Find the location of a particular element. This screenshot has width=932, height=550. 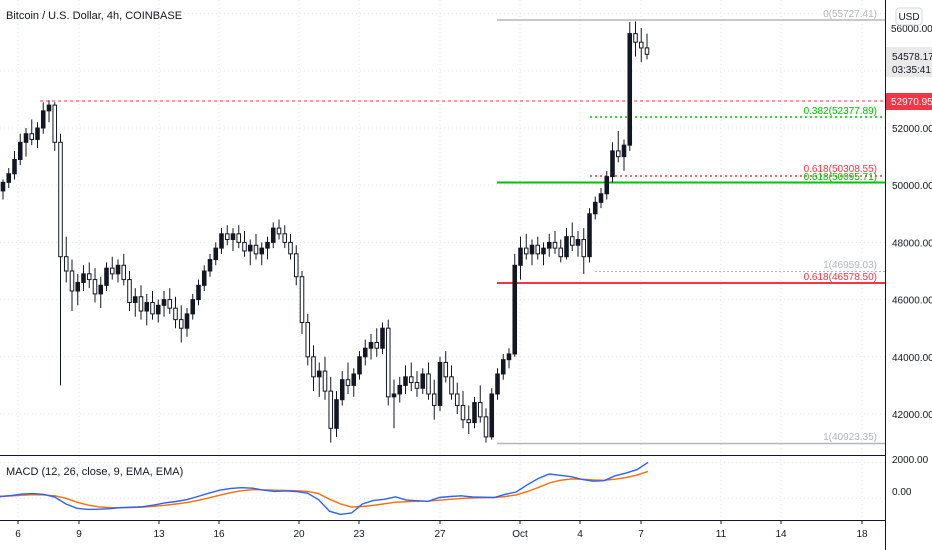

currency-button-label: USD is located at coordinates (908, 17).